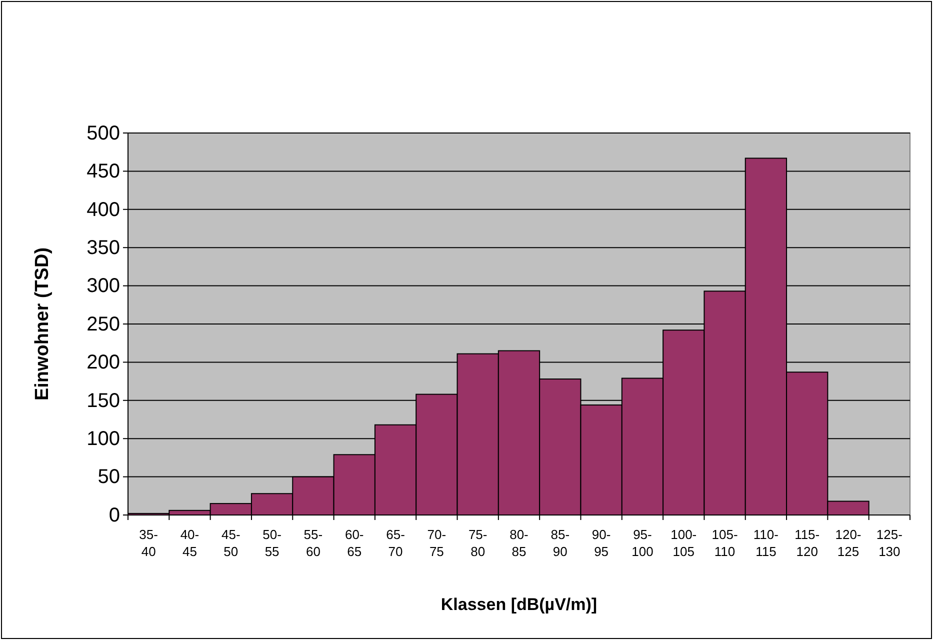  I want to click on x-tick-label: 120-125, so click(848, 543).